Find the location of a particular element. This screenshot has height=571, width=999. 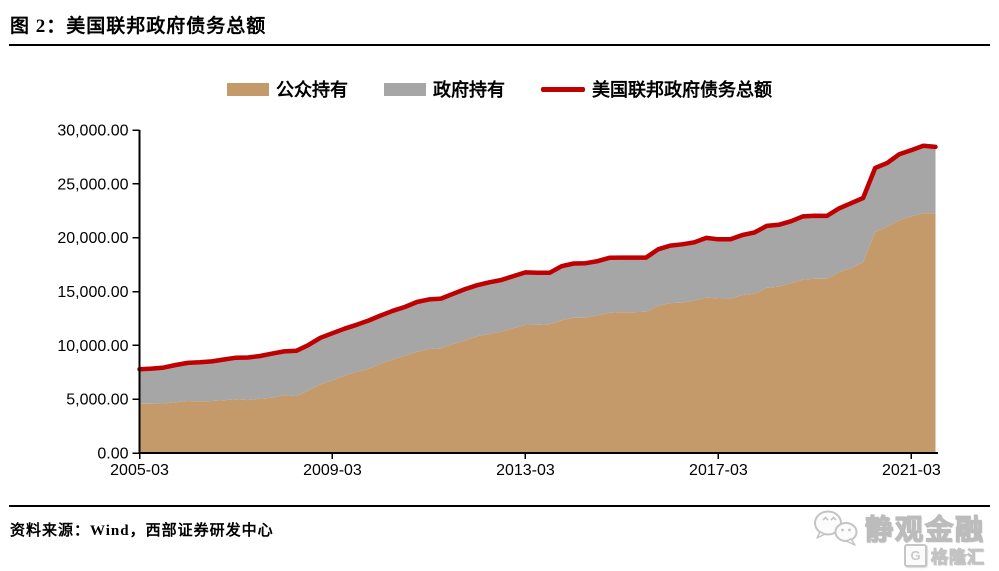

y-tick-label: 10,000.00 is located at coordinates (92, 346).